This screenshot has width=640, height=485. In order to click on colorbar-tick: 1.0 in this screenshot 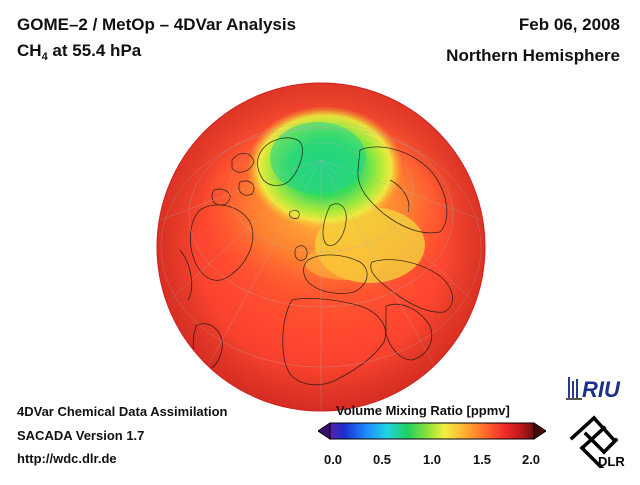, I will do `click(432, 459)`.